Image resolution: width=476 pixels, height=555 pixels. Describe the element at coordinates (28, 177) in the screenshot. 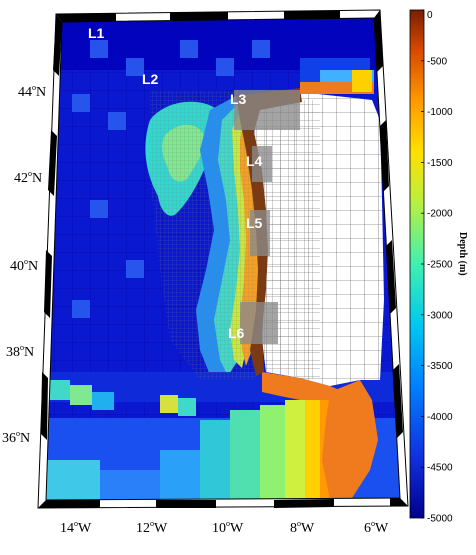

I see `lat-label-42n: 42oN` at that location.